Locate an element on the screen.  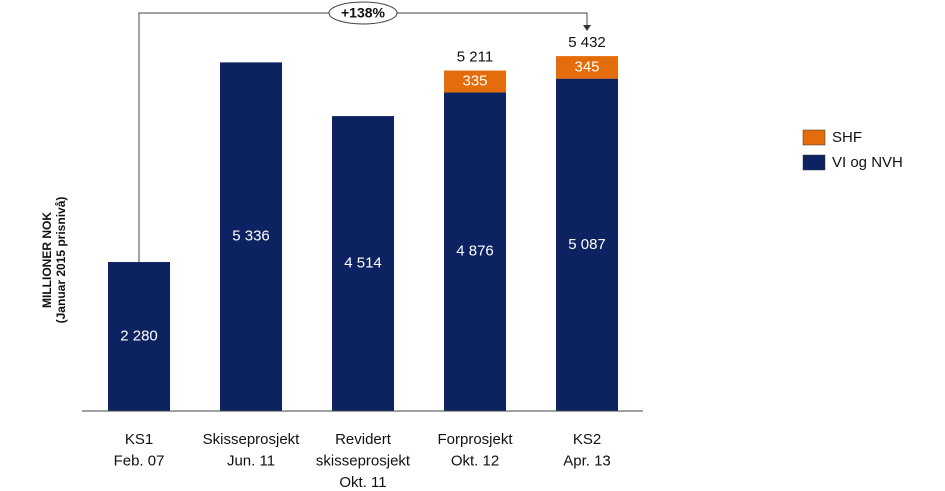
x-tick-label: KS2 is located at coordinates (587, 439).